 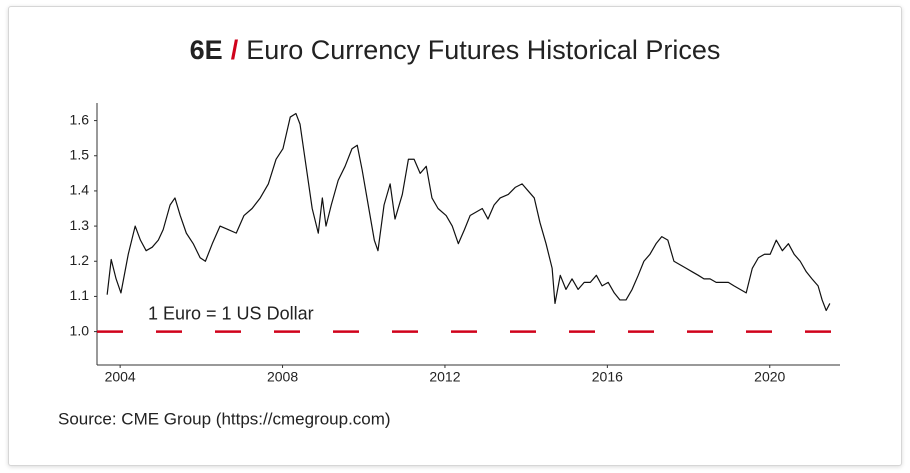 I want to click on x-tick-label: 2004, so click(x=120, y=377).